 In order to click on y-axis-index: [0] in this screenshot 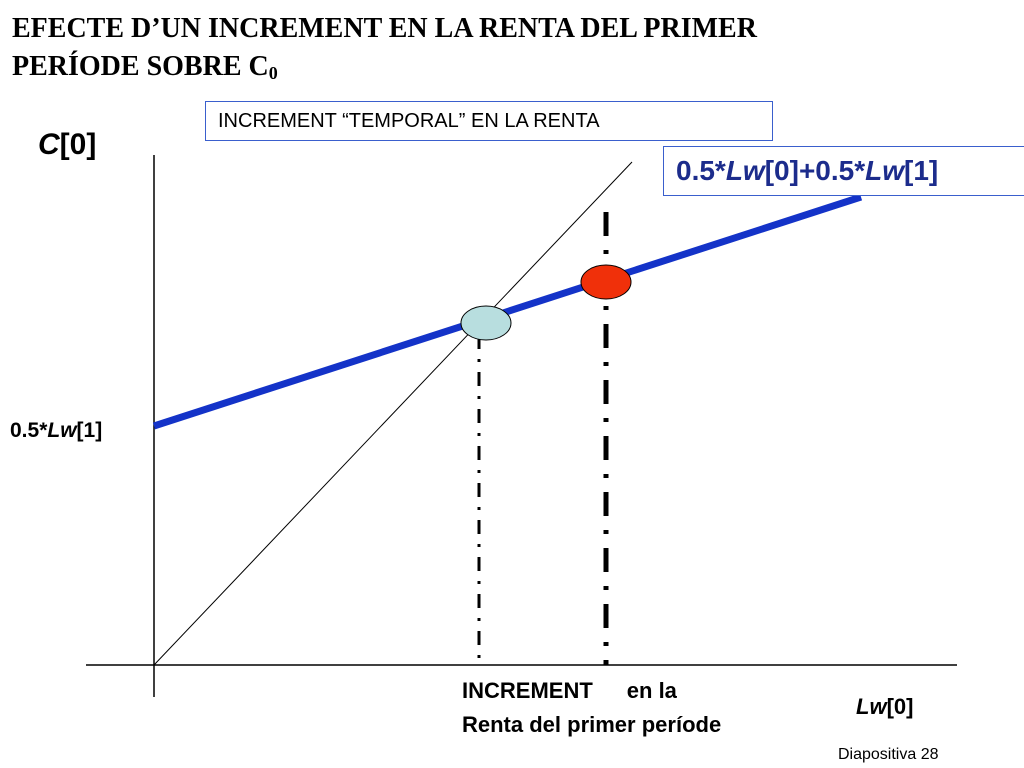, I will do `click(78, 144)`.